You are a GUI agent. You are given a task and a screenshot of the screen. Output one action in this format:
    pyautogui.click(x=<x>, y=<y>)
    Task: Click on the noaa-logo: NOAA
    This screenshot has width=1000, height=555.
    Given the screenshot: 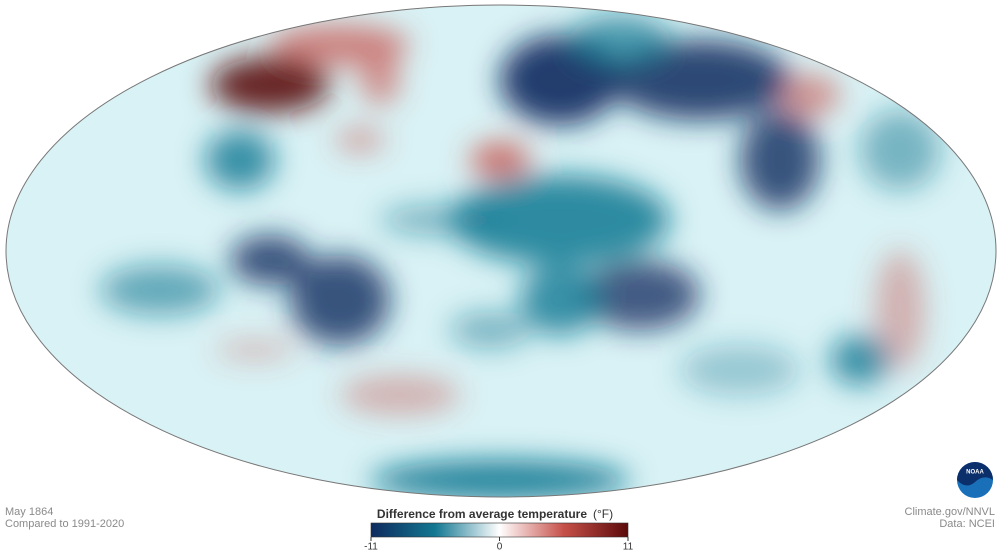 What is the action you would take?
    pyautogui.click(x=975, y=480)
    